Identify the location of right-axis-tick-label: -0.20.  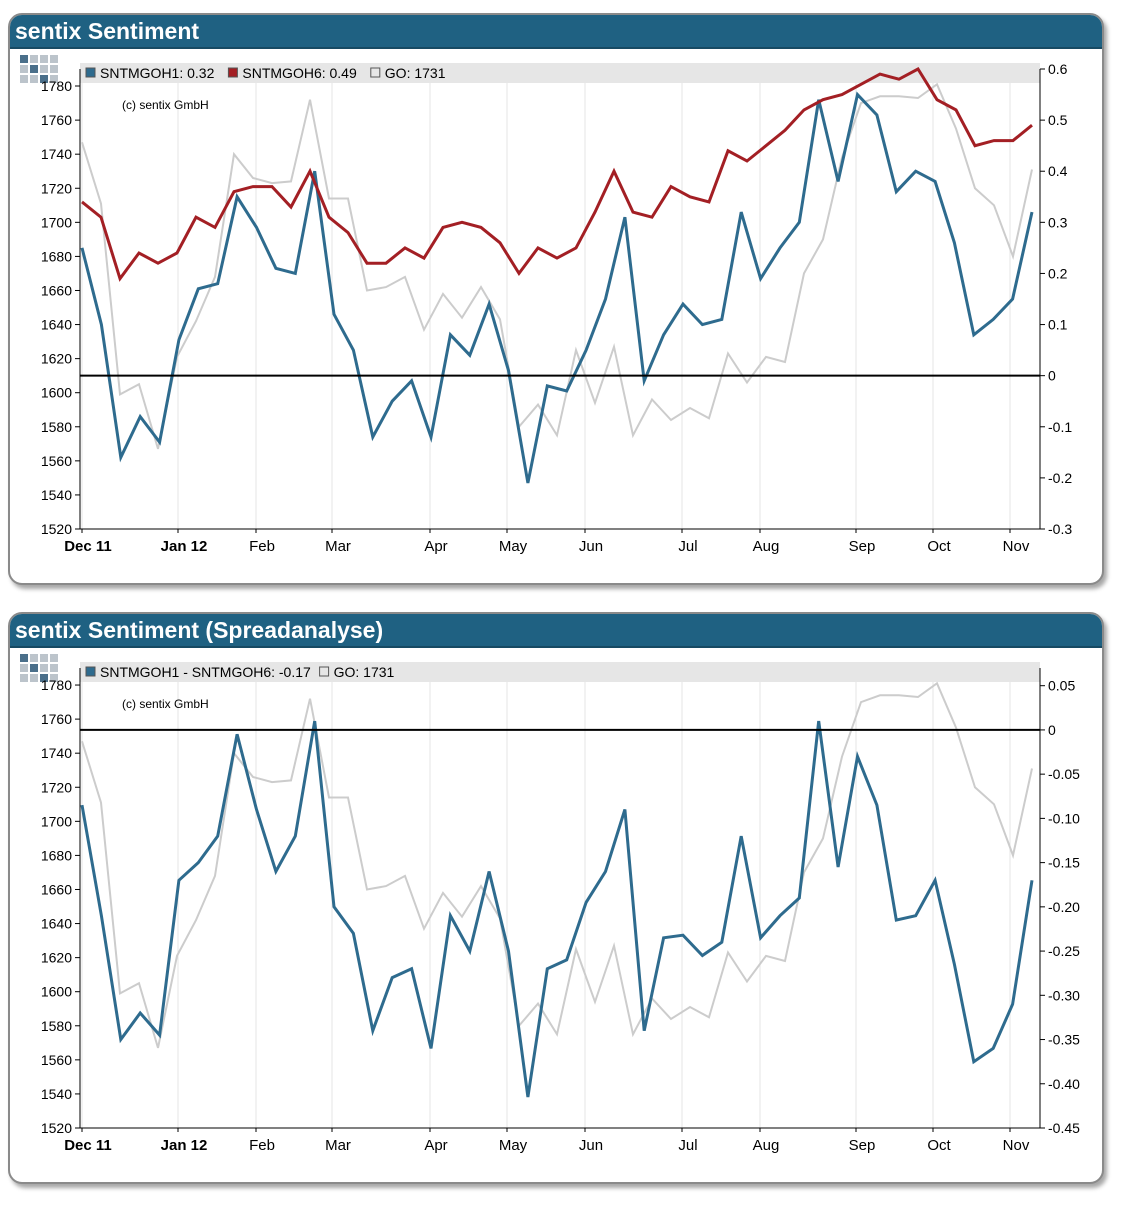
(1064, 907).